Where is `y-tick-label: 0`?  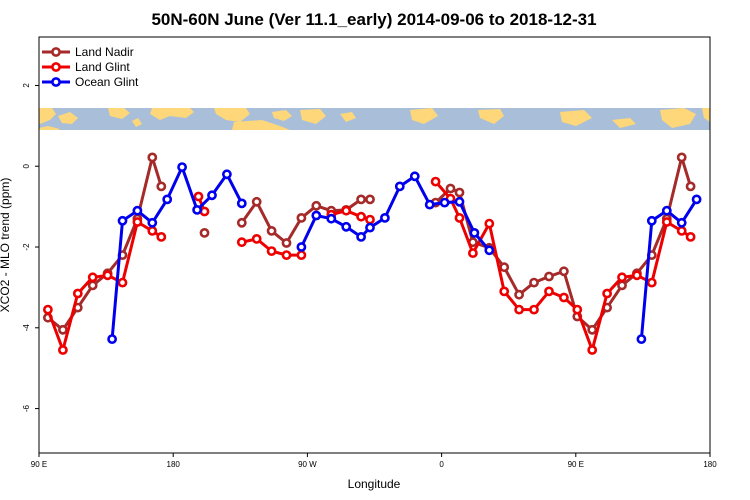 y-tick-label: 0 is located at coordinates (26, 165).